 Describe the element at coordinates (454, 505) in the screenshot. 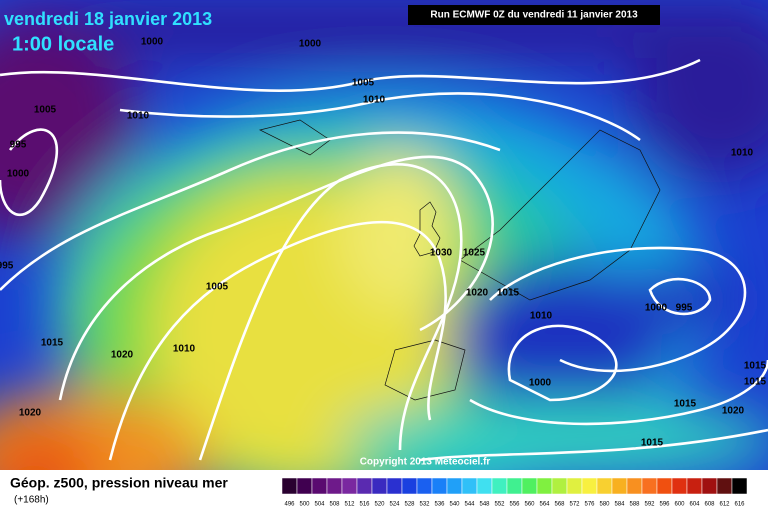

I see `scale-label: 540` at that location.